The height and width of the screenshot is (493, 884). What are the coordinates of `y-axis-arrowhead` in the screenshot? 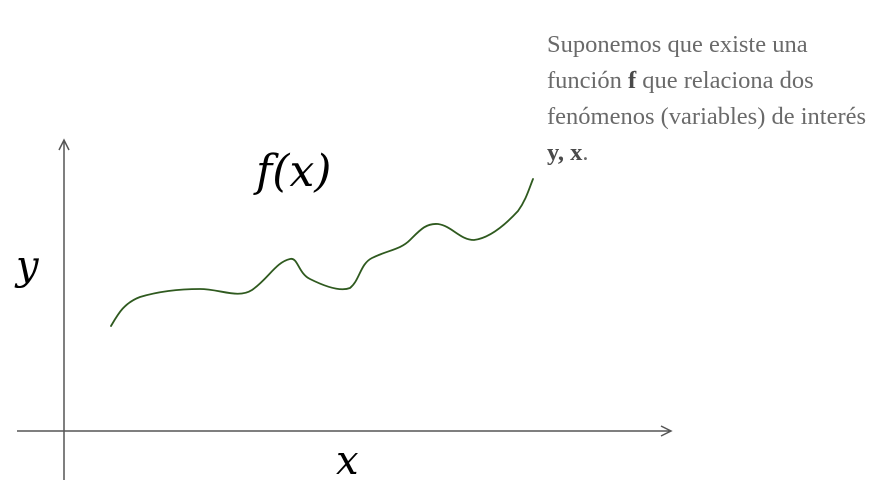 It's located at (64, 144).